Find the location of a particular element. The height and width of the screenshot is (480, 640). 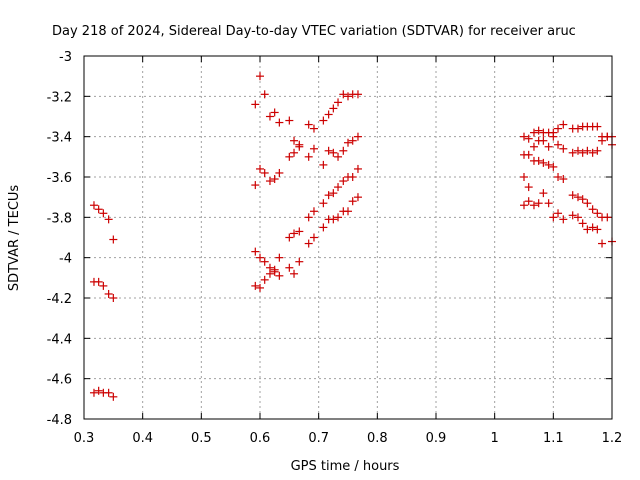

y-axis-label: SDTVAR / TECUs is located at coordinates (14, 238).